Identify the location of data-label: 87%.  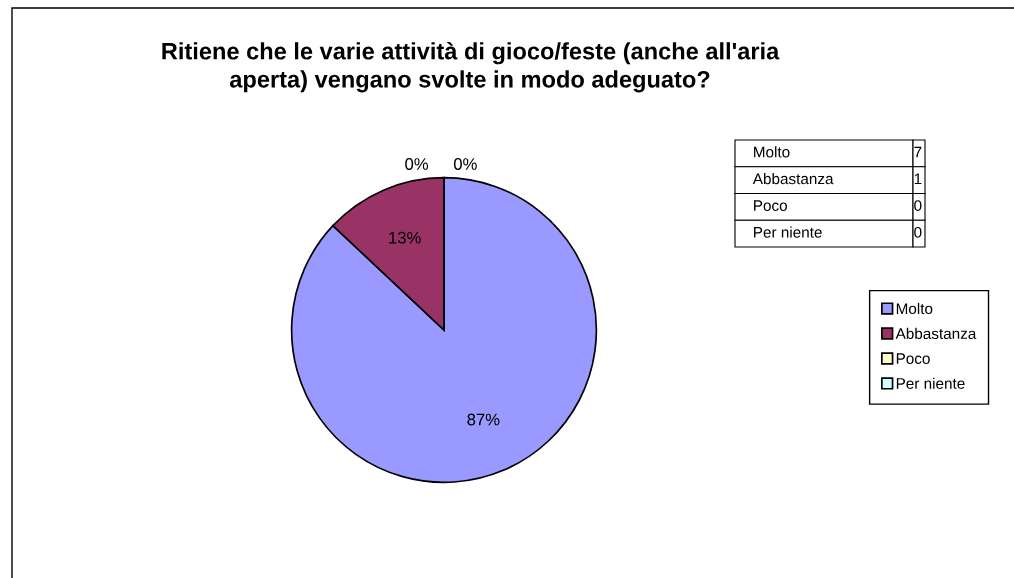
(483, 419).